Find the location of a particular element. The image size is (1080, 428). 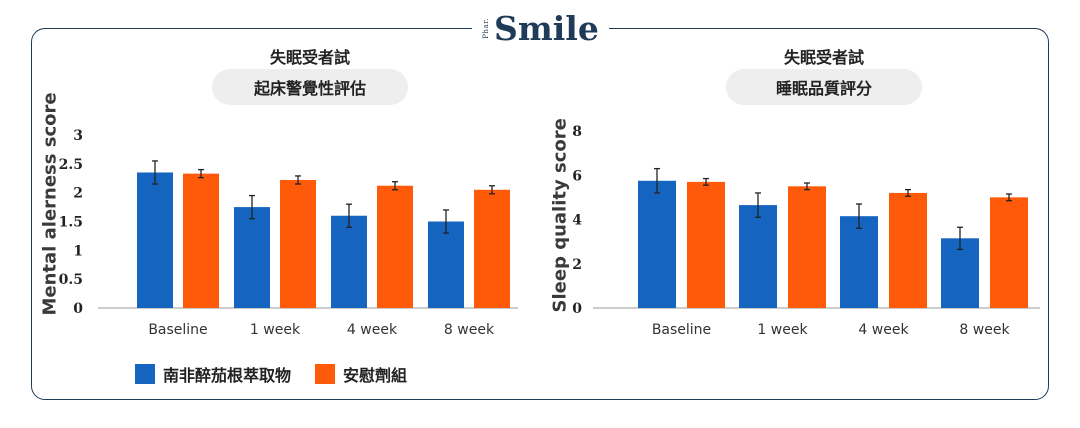

legend-item-treatment: 南非醉茄根萃取物 is located at coordinates (213, 374).